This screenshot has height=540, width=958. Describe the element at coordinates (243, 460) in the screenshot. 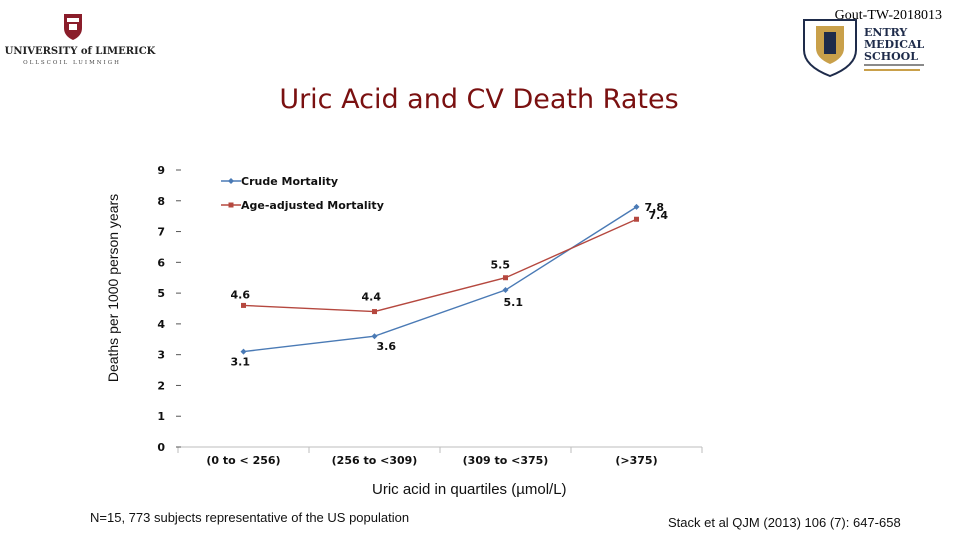

I see `x-tick-label: (0 to < 256)` at that location.